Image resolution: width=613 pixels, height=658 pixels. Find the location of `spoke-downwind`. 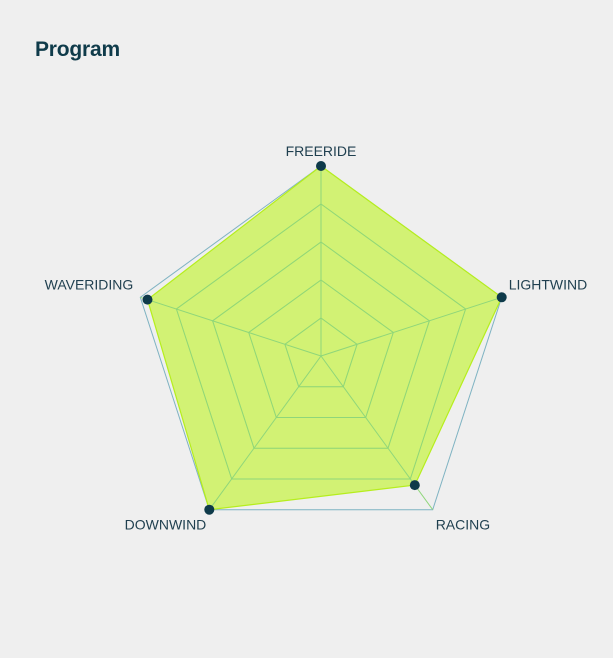

spoke-downwind is located at coordinates (265, 432).